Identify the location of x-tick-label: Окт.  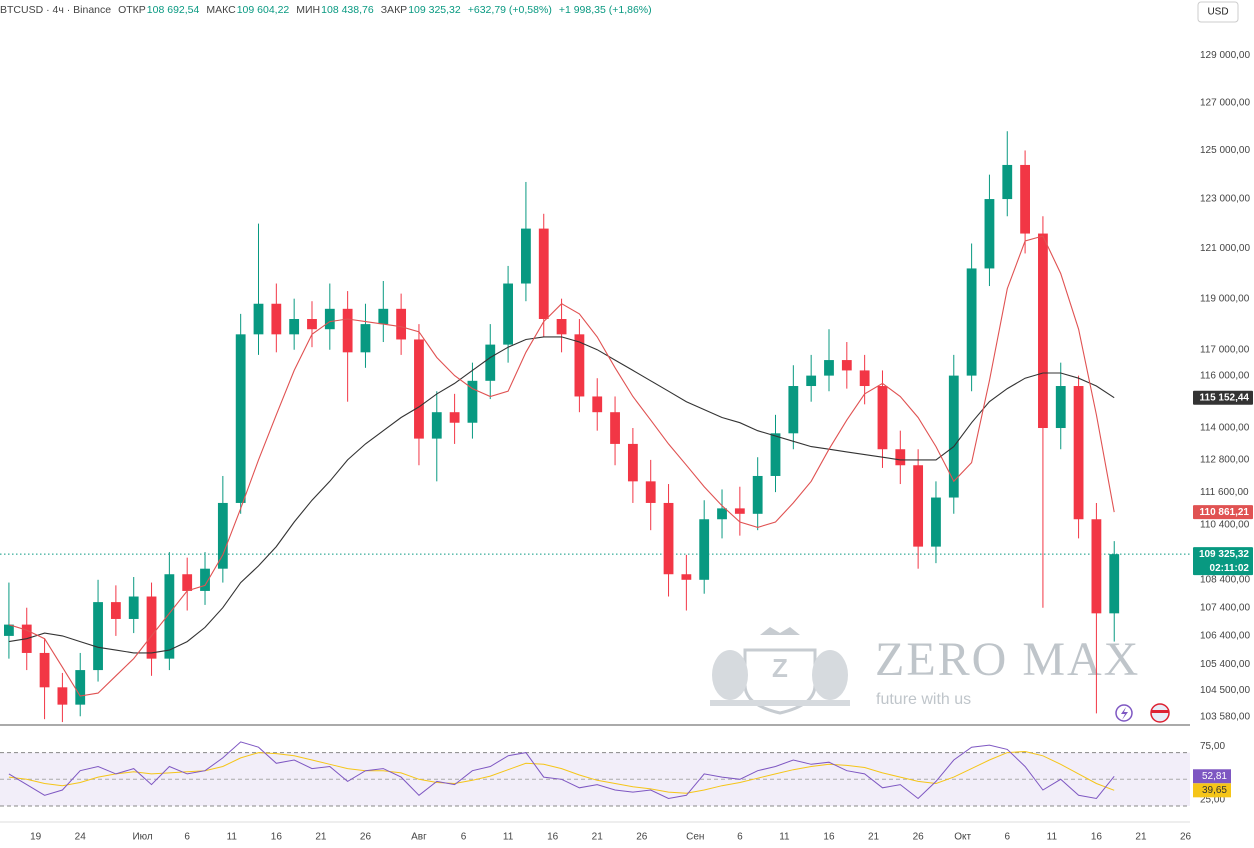
(962, 837).